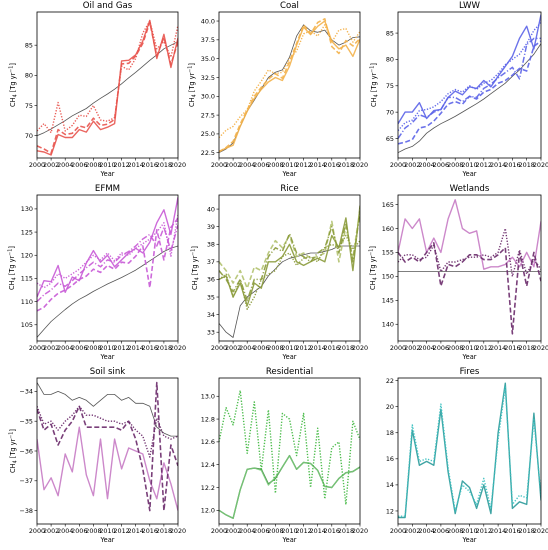 The width and height of the screenshot is (548, 550). What do you see at coordinates (27, 256) in the screenshot?
I see `y-tick-label: 120` at bounding box center [27, 256].